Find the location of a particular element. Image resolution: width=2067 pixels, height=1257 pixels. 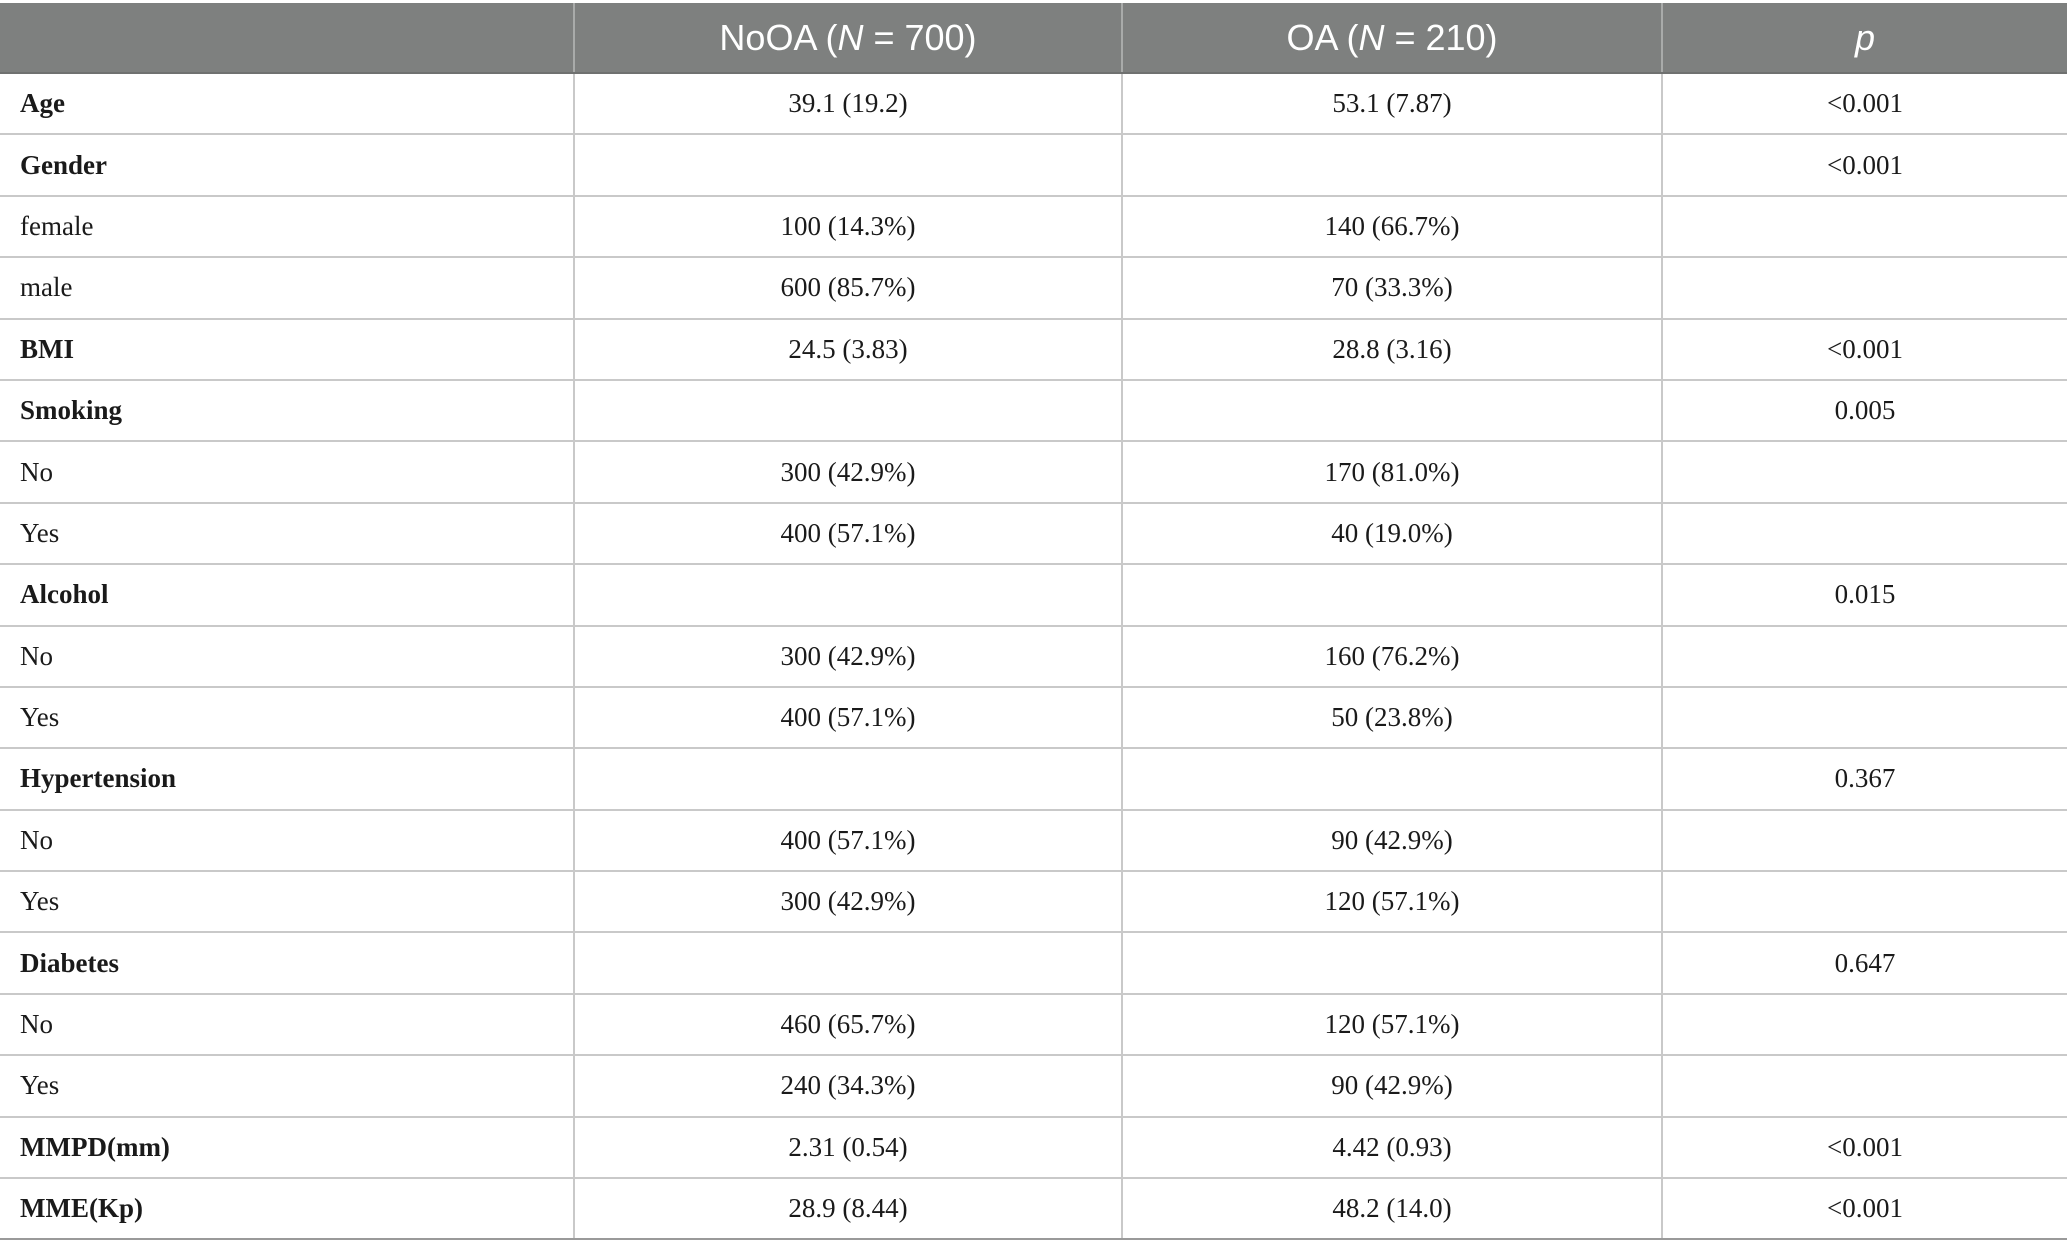

row-label: male is located at coordinates (287, 288).